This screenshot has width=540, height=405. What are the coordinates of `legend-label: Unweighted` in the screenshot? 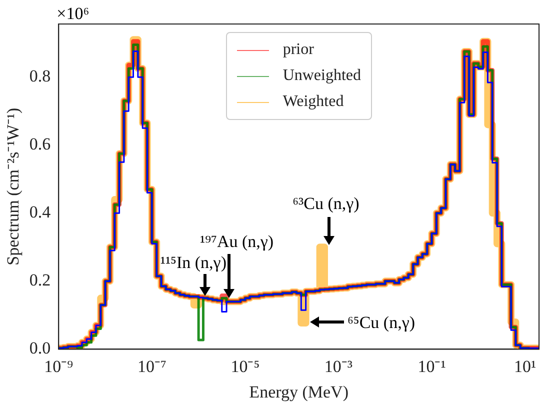 It's located at (322, 76).